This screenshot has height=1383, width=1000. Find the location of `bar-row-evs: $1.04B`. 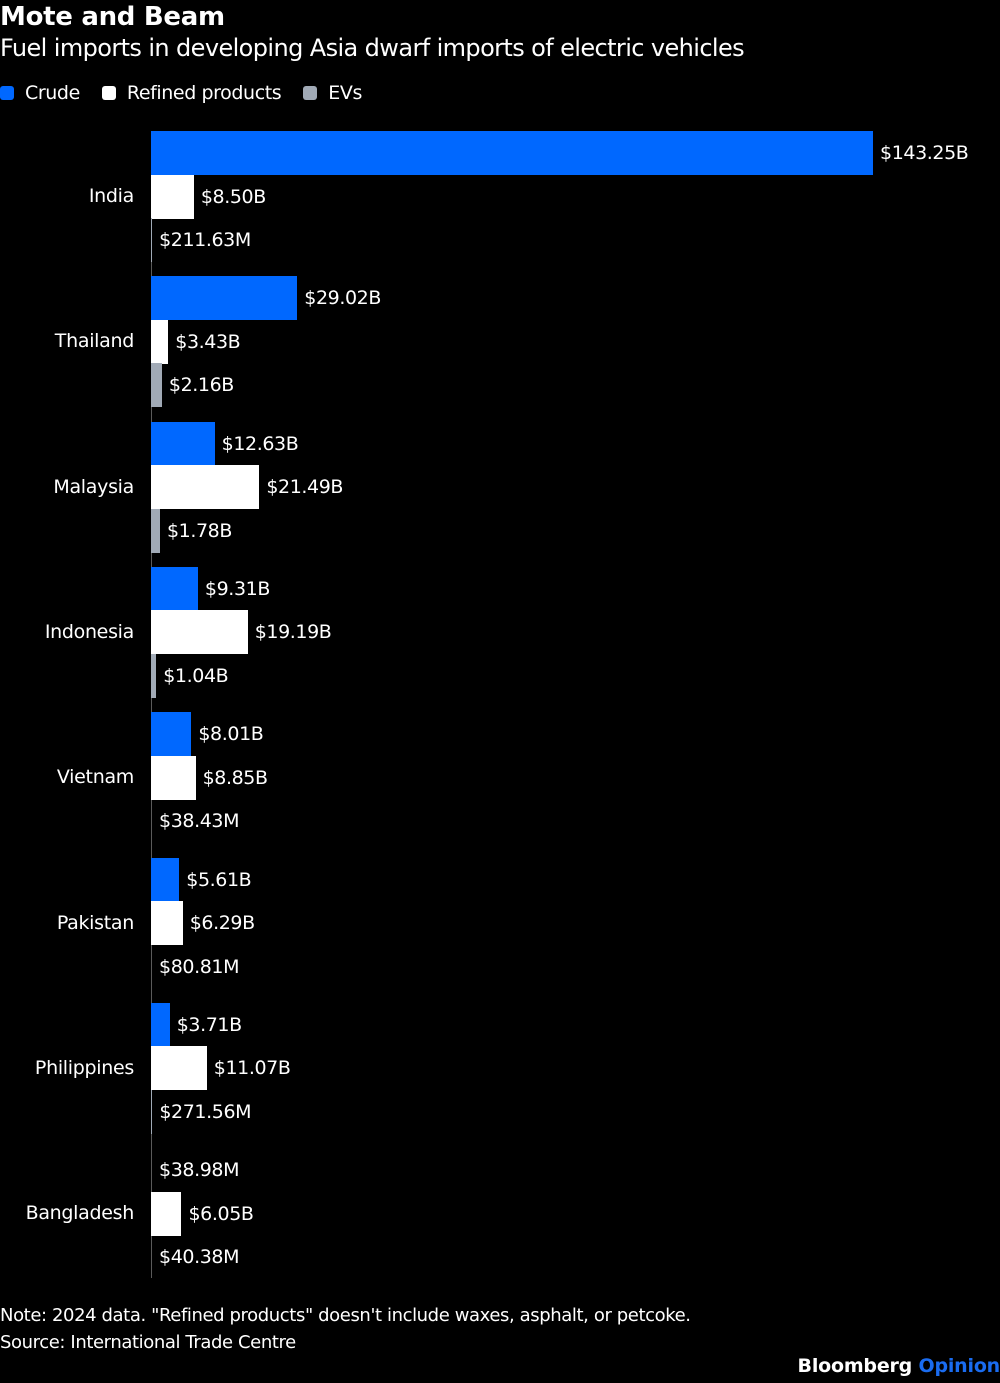

bar-row-evs: $1.04B is located at coordinates (190, 675).